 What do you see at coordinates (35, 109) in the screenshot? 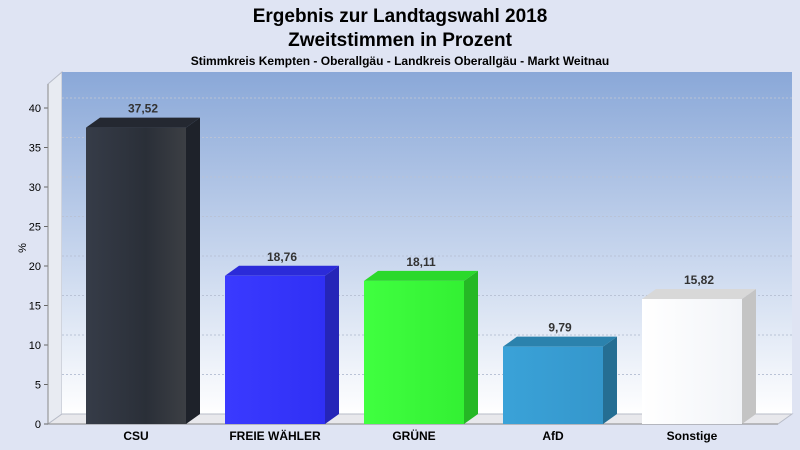
I see `y-tick-label: 40` at bounding box center [35, 109].